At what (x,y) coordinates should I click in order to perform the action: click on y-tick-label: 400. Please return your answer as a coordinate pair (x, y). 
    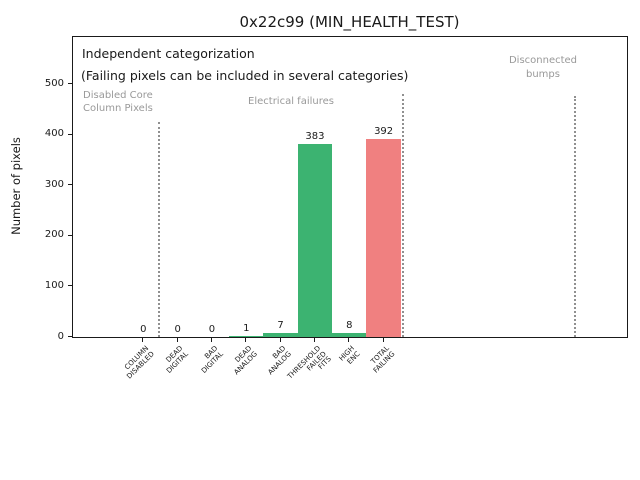
    Looking at the image, I should click on (54, 134).